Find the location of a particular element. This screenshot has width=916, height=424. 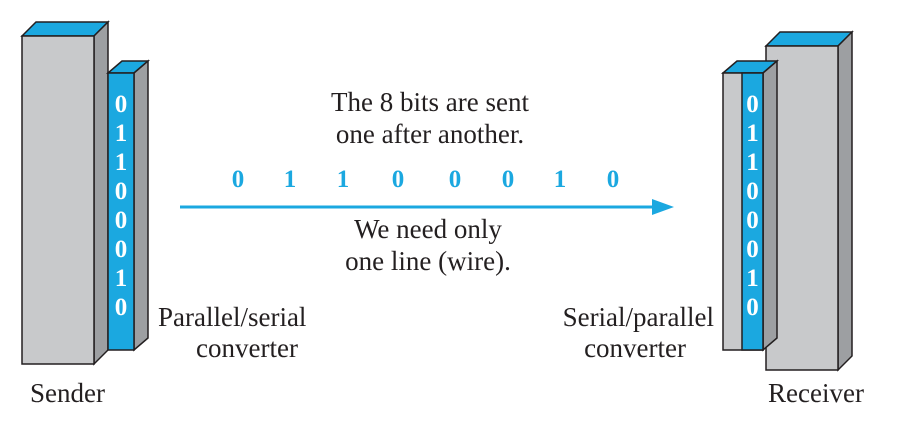

receiver-converter-label-line2: converter is located at coordinates (635, 348).